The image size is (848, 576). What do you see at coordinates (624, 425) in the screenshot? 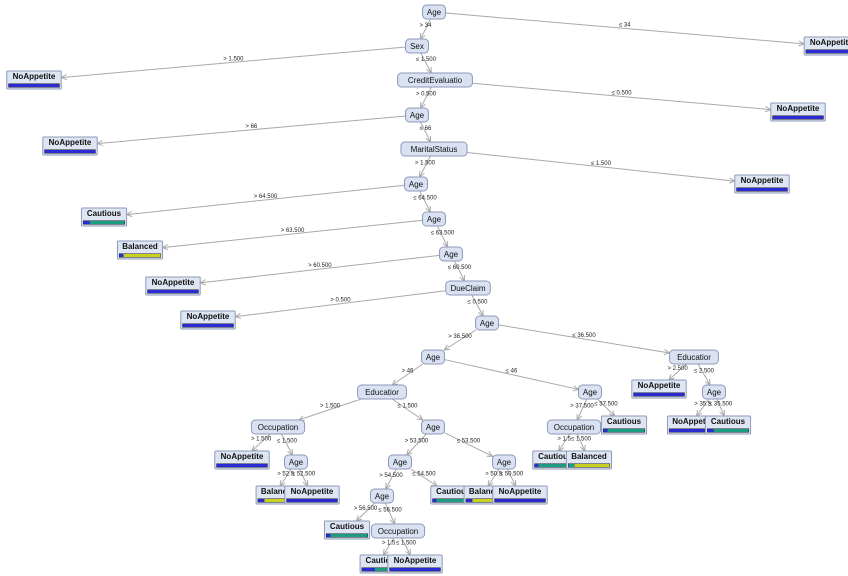
I see `leaf-node-L19: Cautious` at bounding box center [624, 425].